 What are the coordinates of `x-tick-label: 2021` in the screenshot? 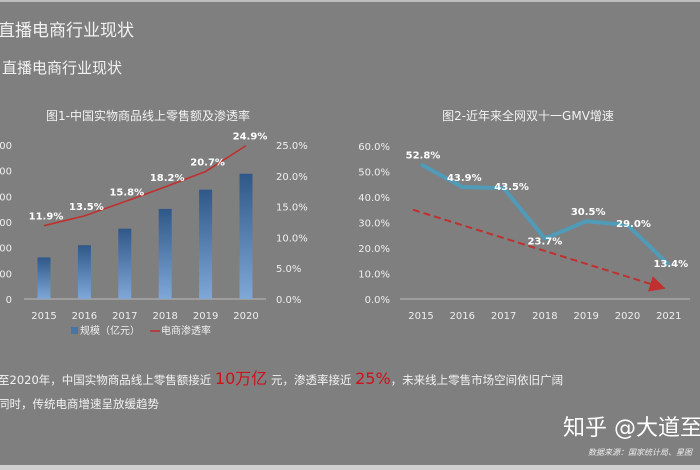 It's located at (668, 316).